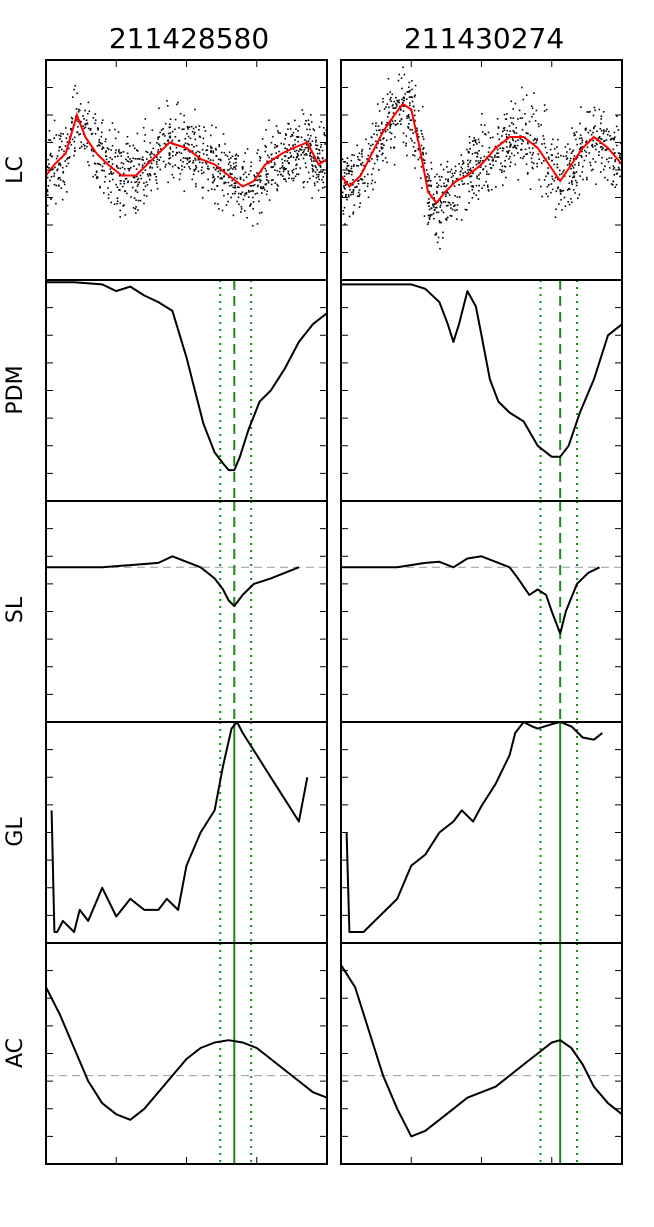  I want to click on panel-content, so click(186, 390).